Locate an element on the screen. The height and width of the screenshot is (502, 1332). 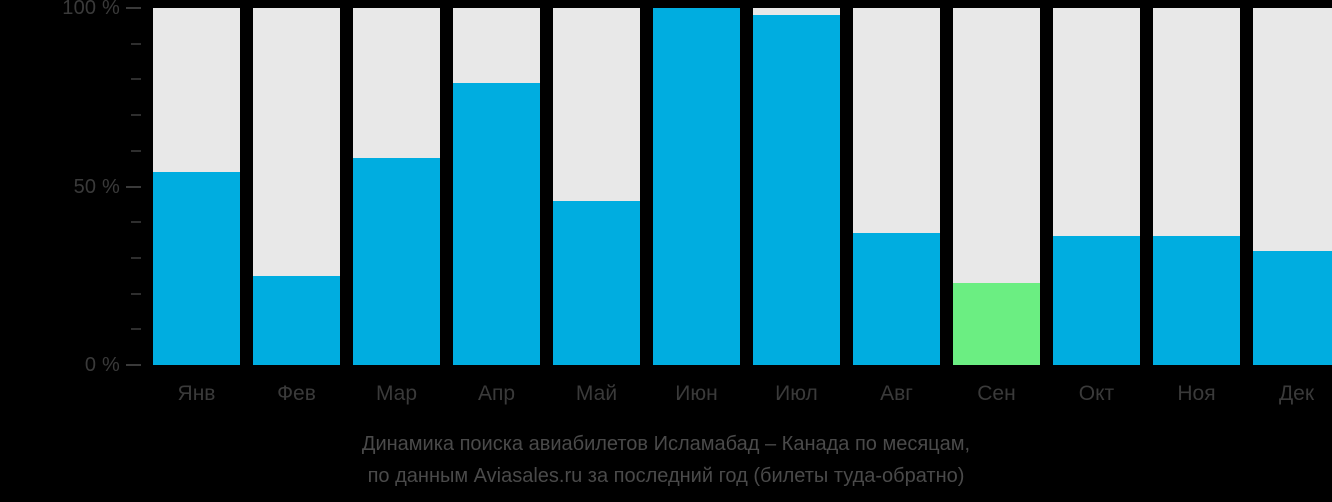
x-tick-label: Янв is located at coordinates (196, 393).